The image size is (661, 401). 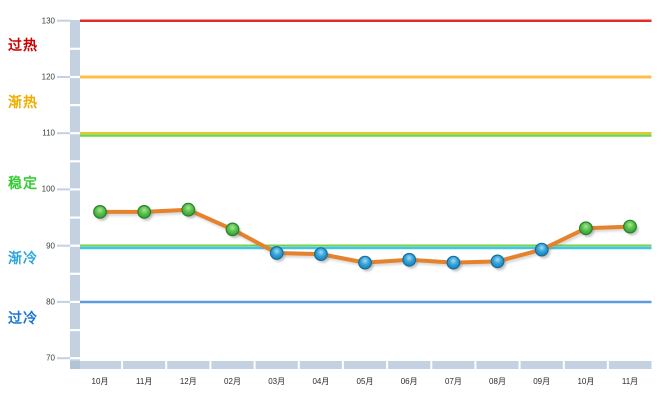 What do you see at coordinates (68, 194) in the screenshot?
I see `y-axis` at bounding box center [68, 194].